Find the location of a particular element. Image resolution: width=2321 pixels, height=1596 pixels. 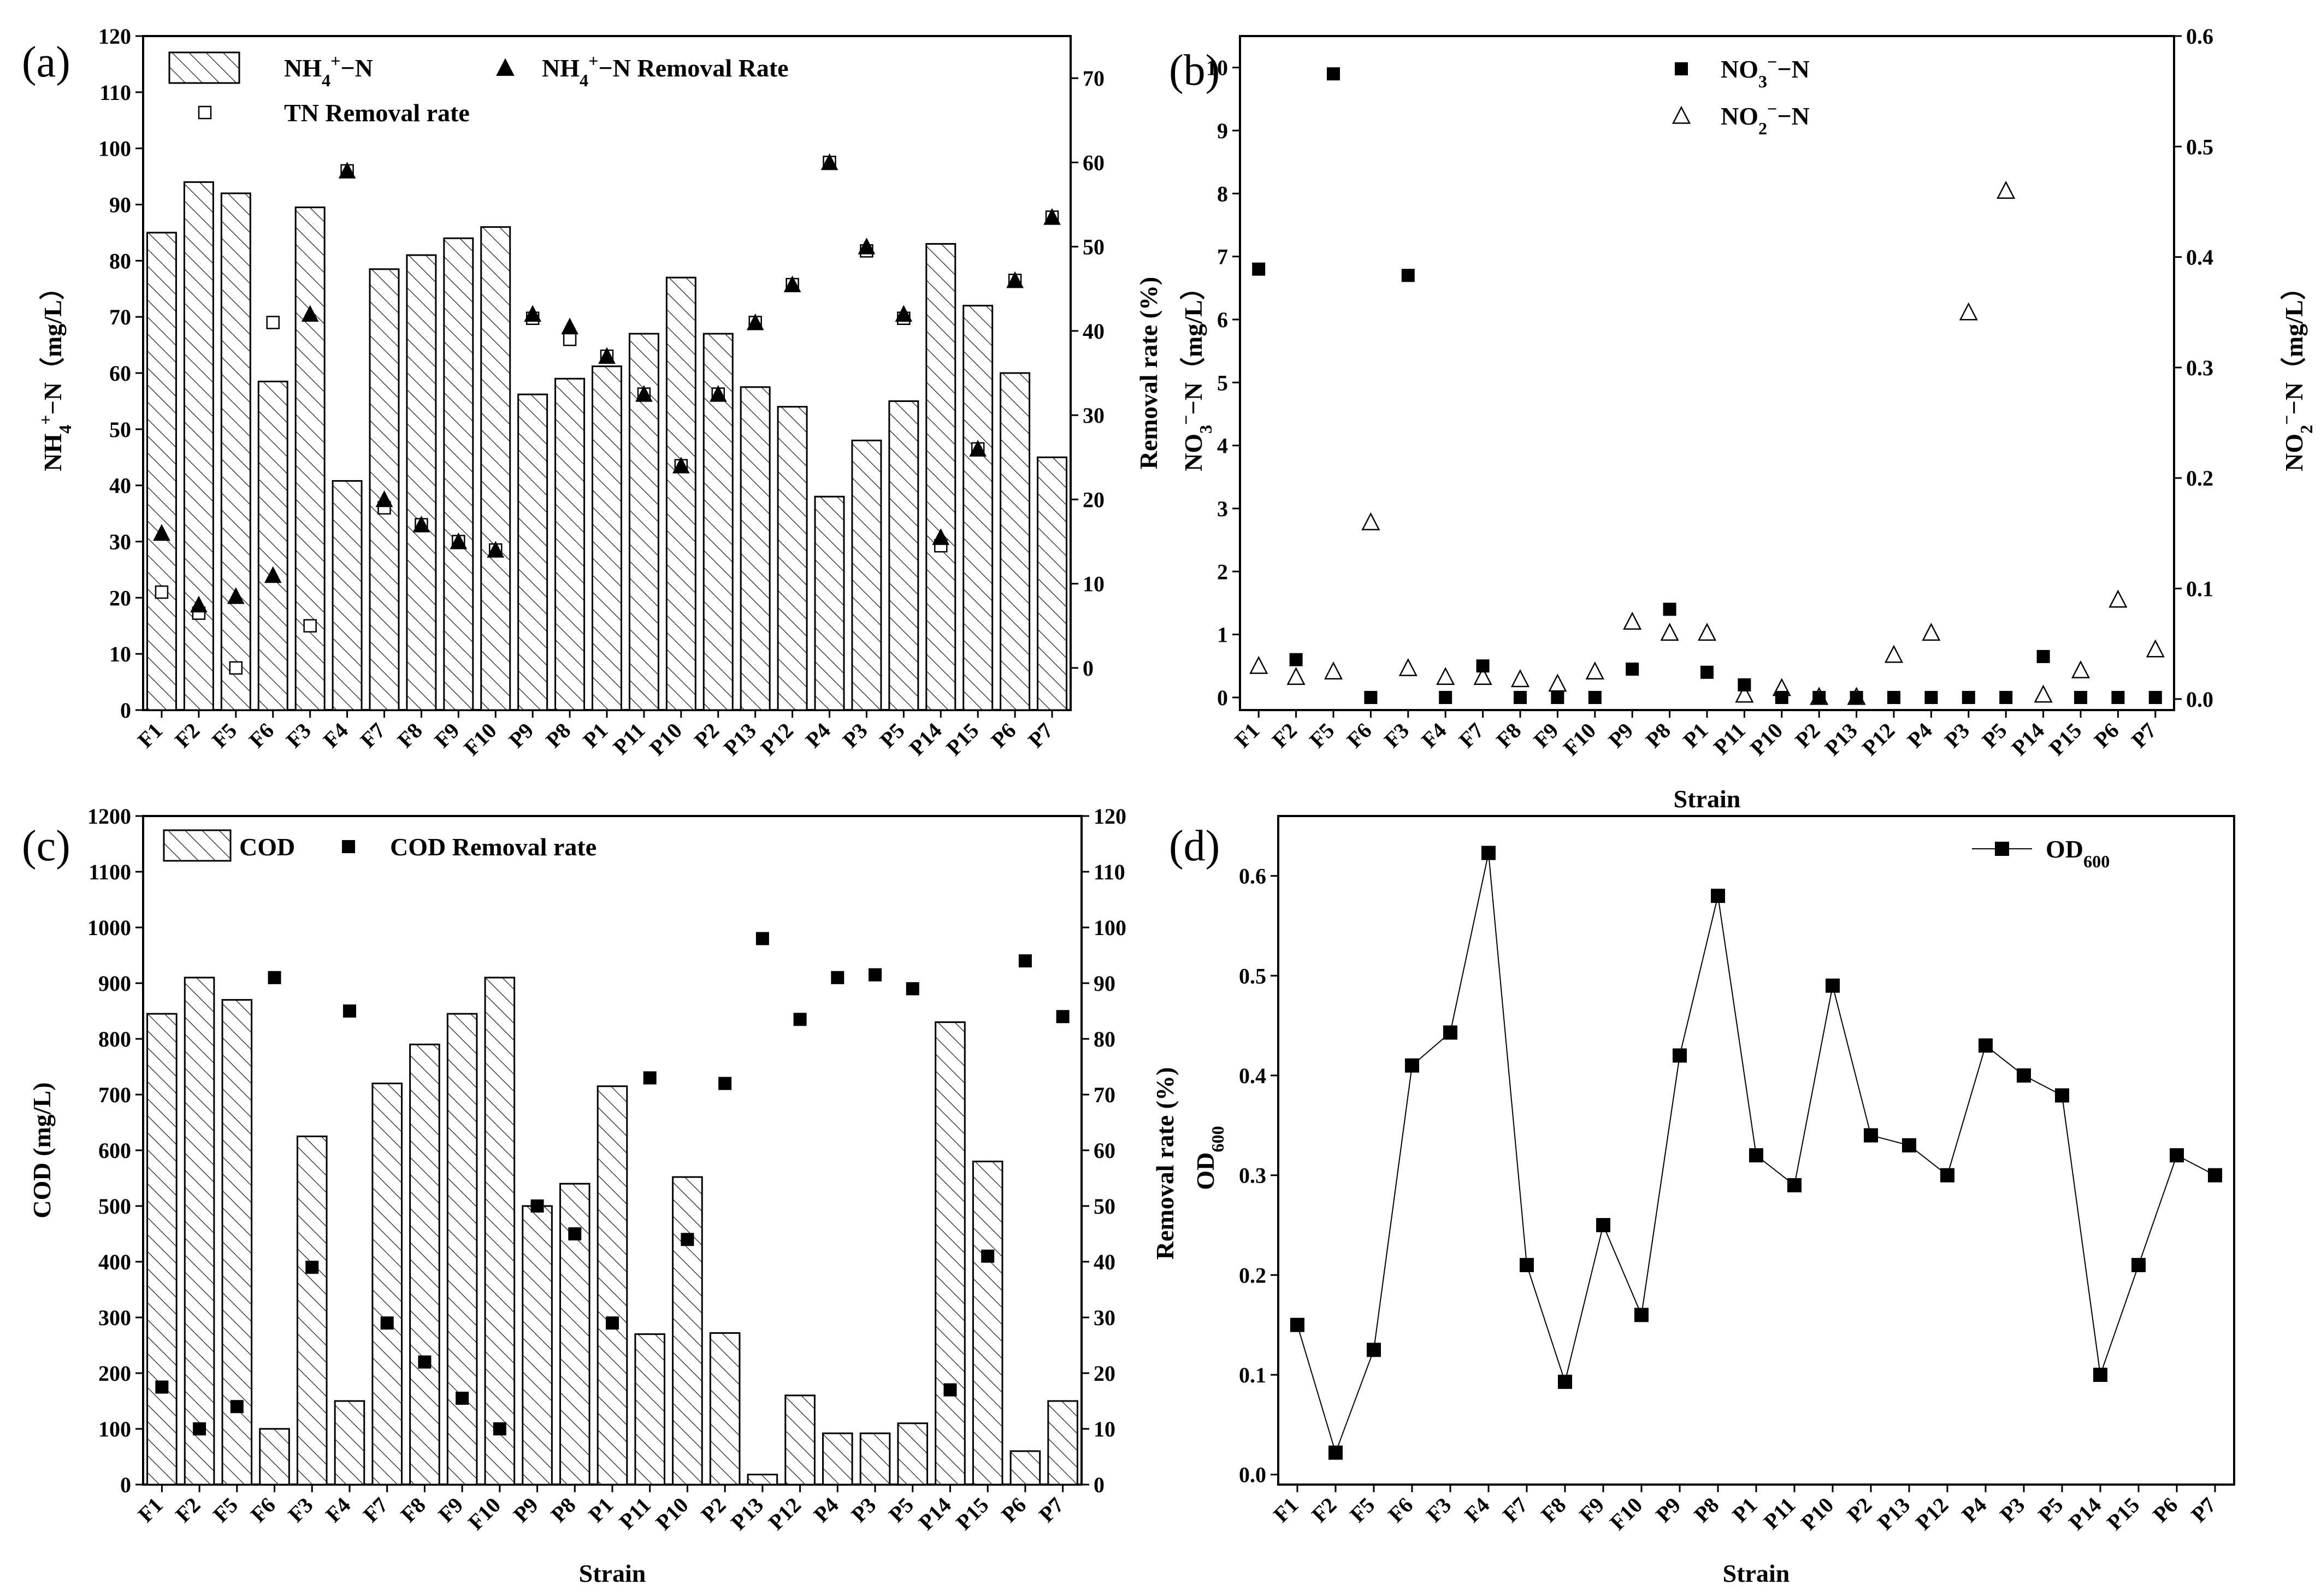

y-tick-label: 4 is located at coordinates (1222, 446).